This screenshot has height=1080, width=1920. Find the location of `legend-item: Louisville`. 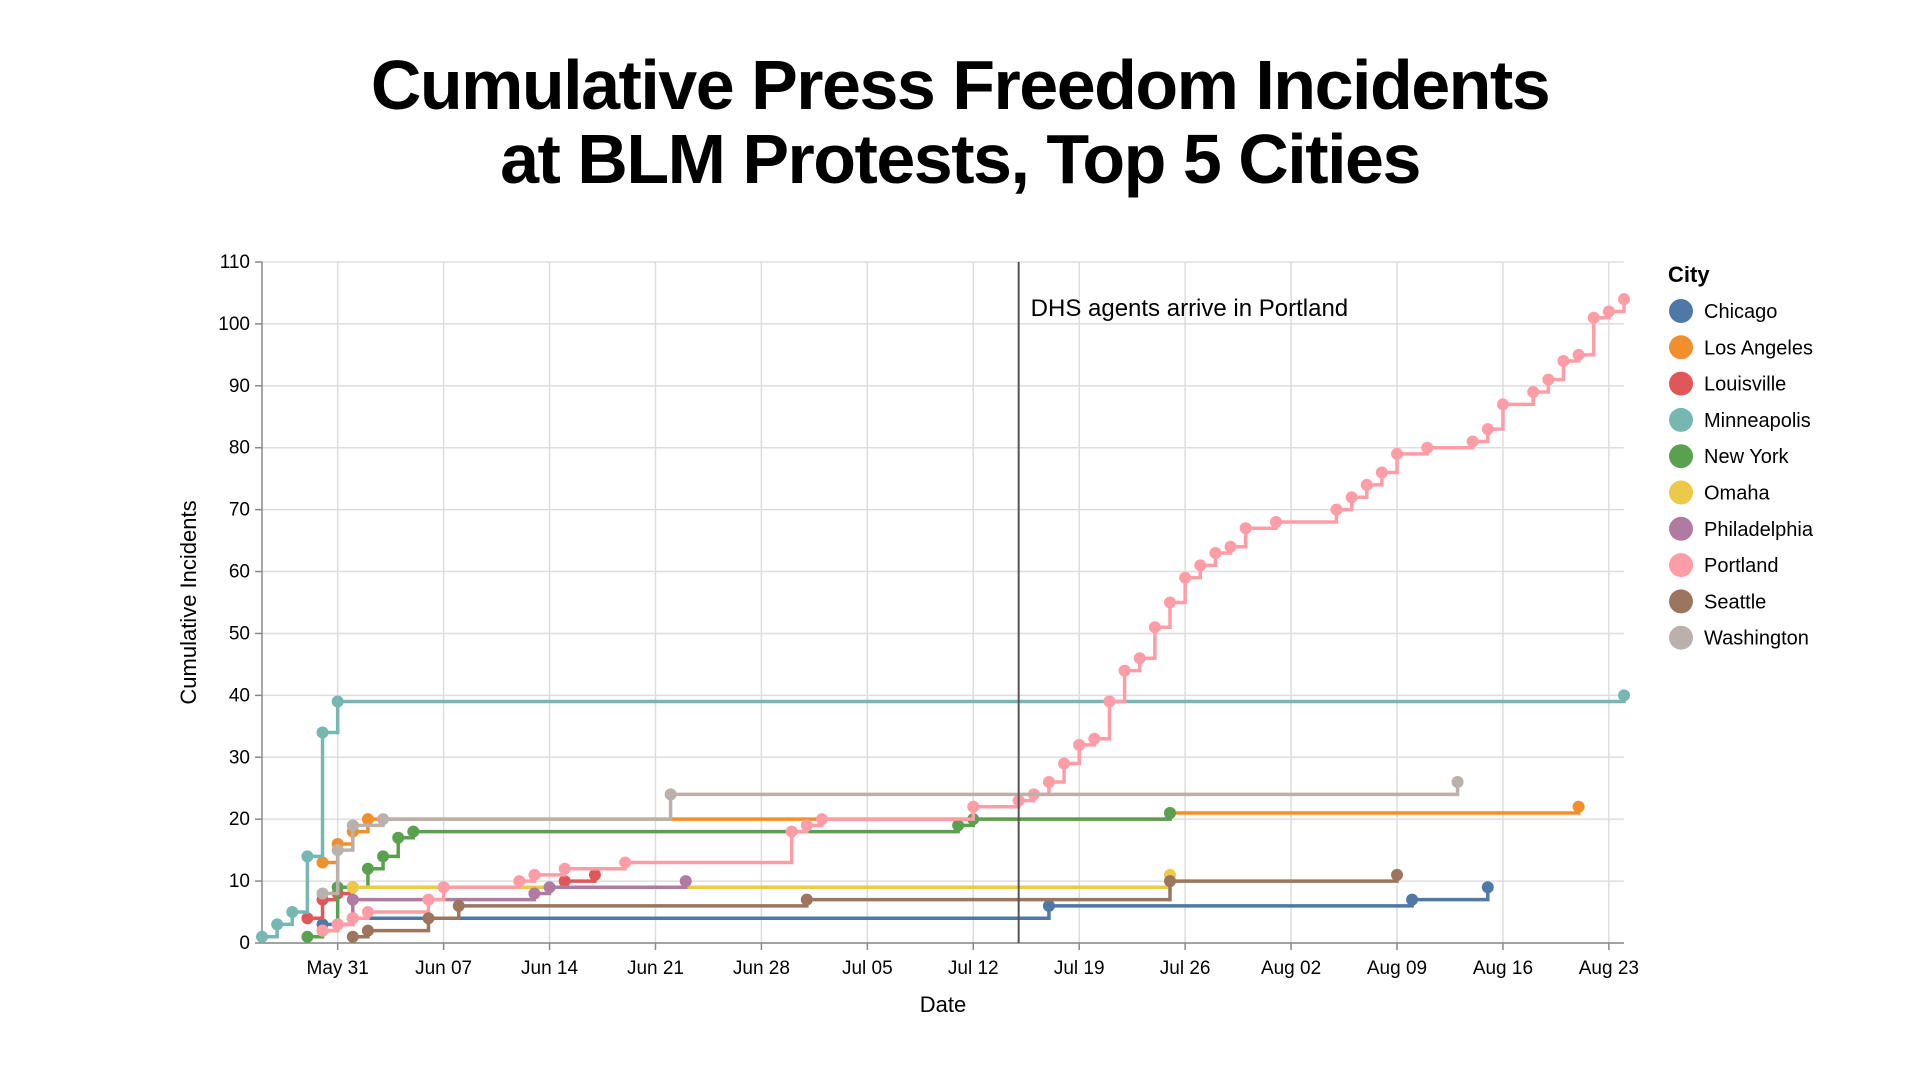

legend-item: Louisville is located at coordinates (1727, 383).